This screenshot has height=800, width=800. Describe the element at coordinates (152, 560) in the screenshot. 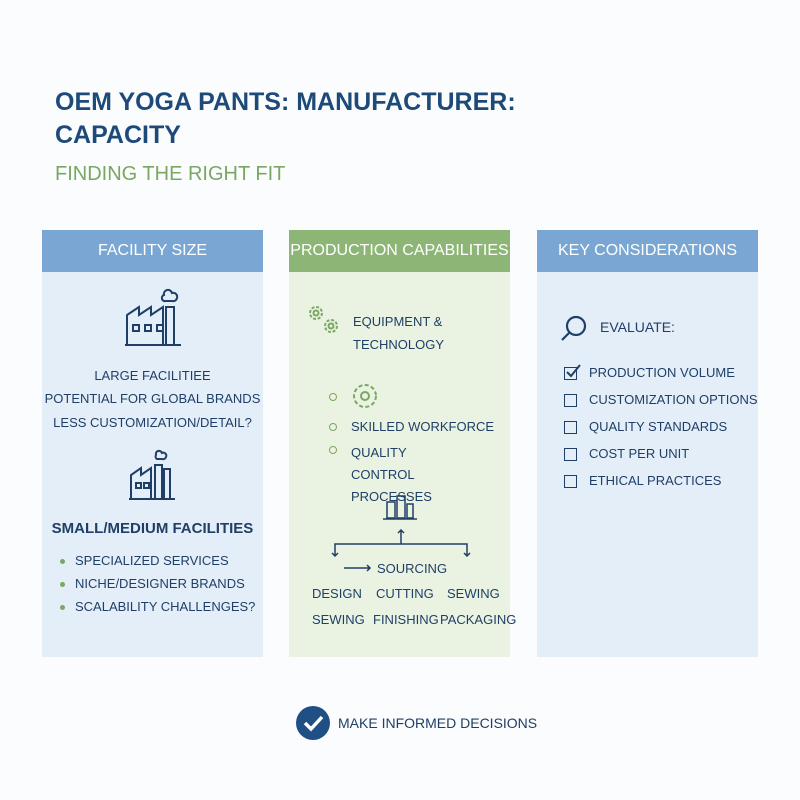

I see `small-item: SPECIALIZED SERVICES` at that location.